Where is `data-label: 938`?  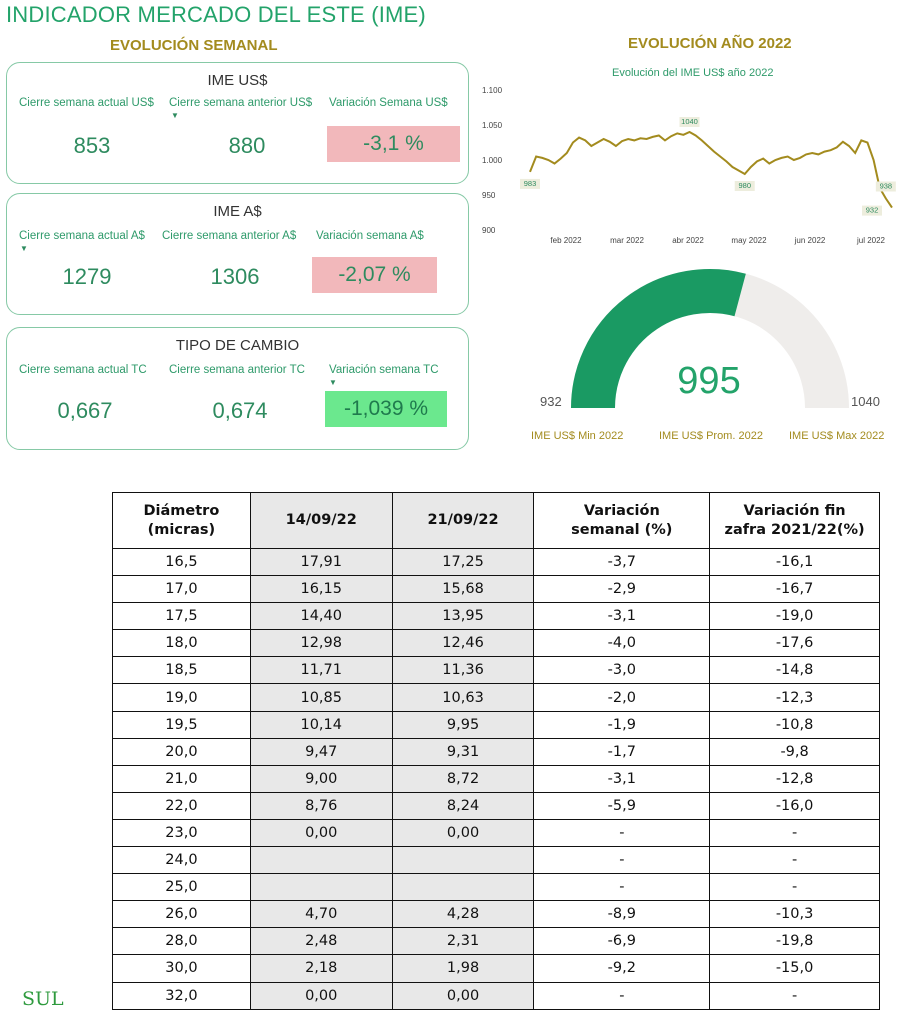
data-label: 938 is located at coordinates (886, 186).